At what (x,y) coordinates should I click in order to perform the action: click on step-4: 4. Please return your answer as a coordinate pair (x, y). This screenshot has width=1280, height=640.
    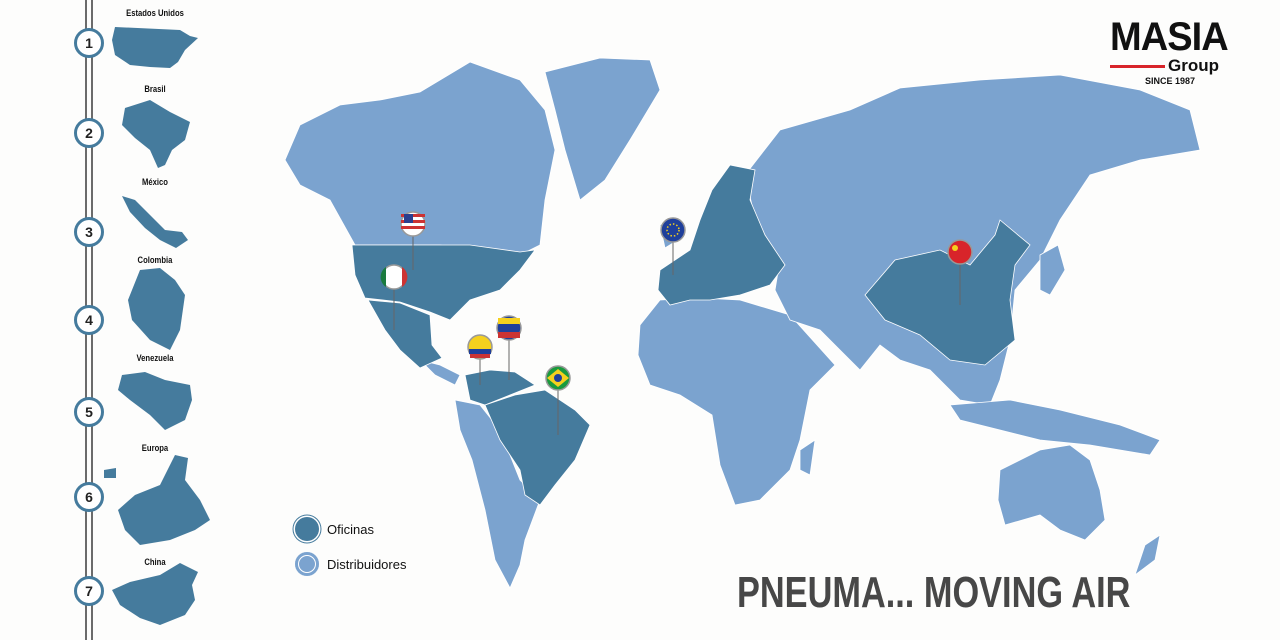
    Looking at the image, I should click on (89, 320).